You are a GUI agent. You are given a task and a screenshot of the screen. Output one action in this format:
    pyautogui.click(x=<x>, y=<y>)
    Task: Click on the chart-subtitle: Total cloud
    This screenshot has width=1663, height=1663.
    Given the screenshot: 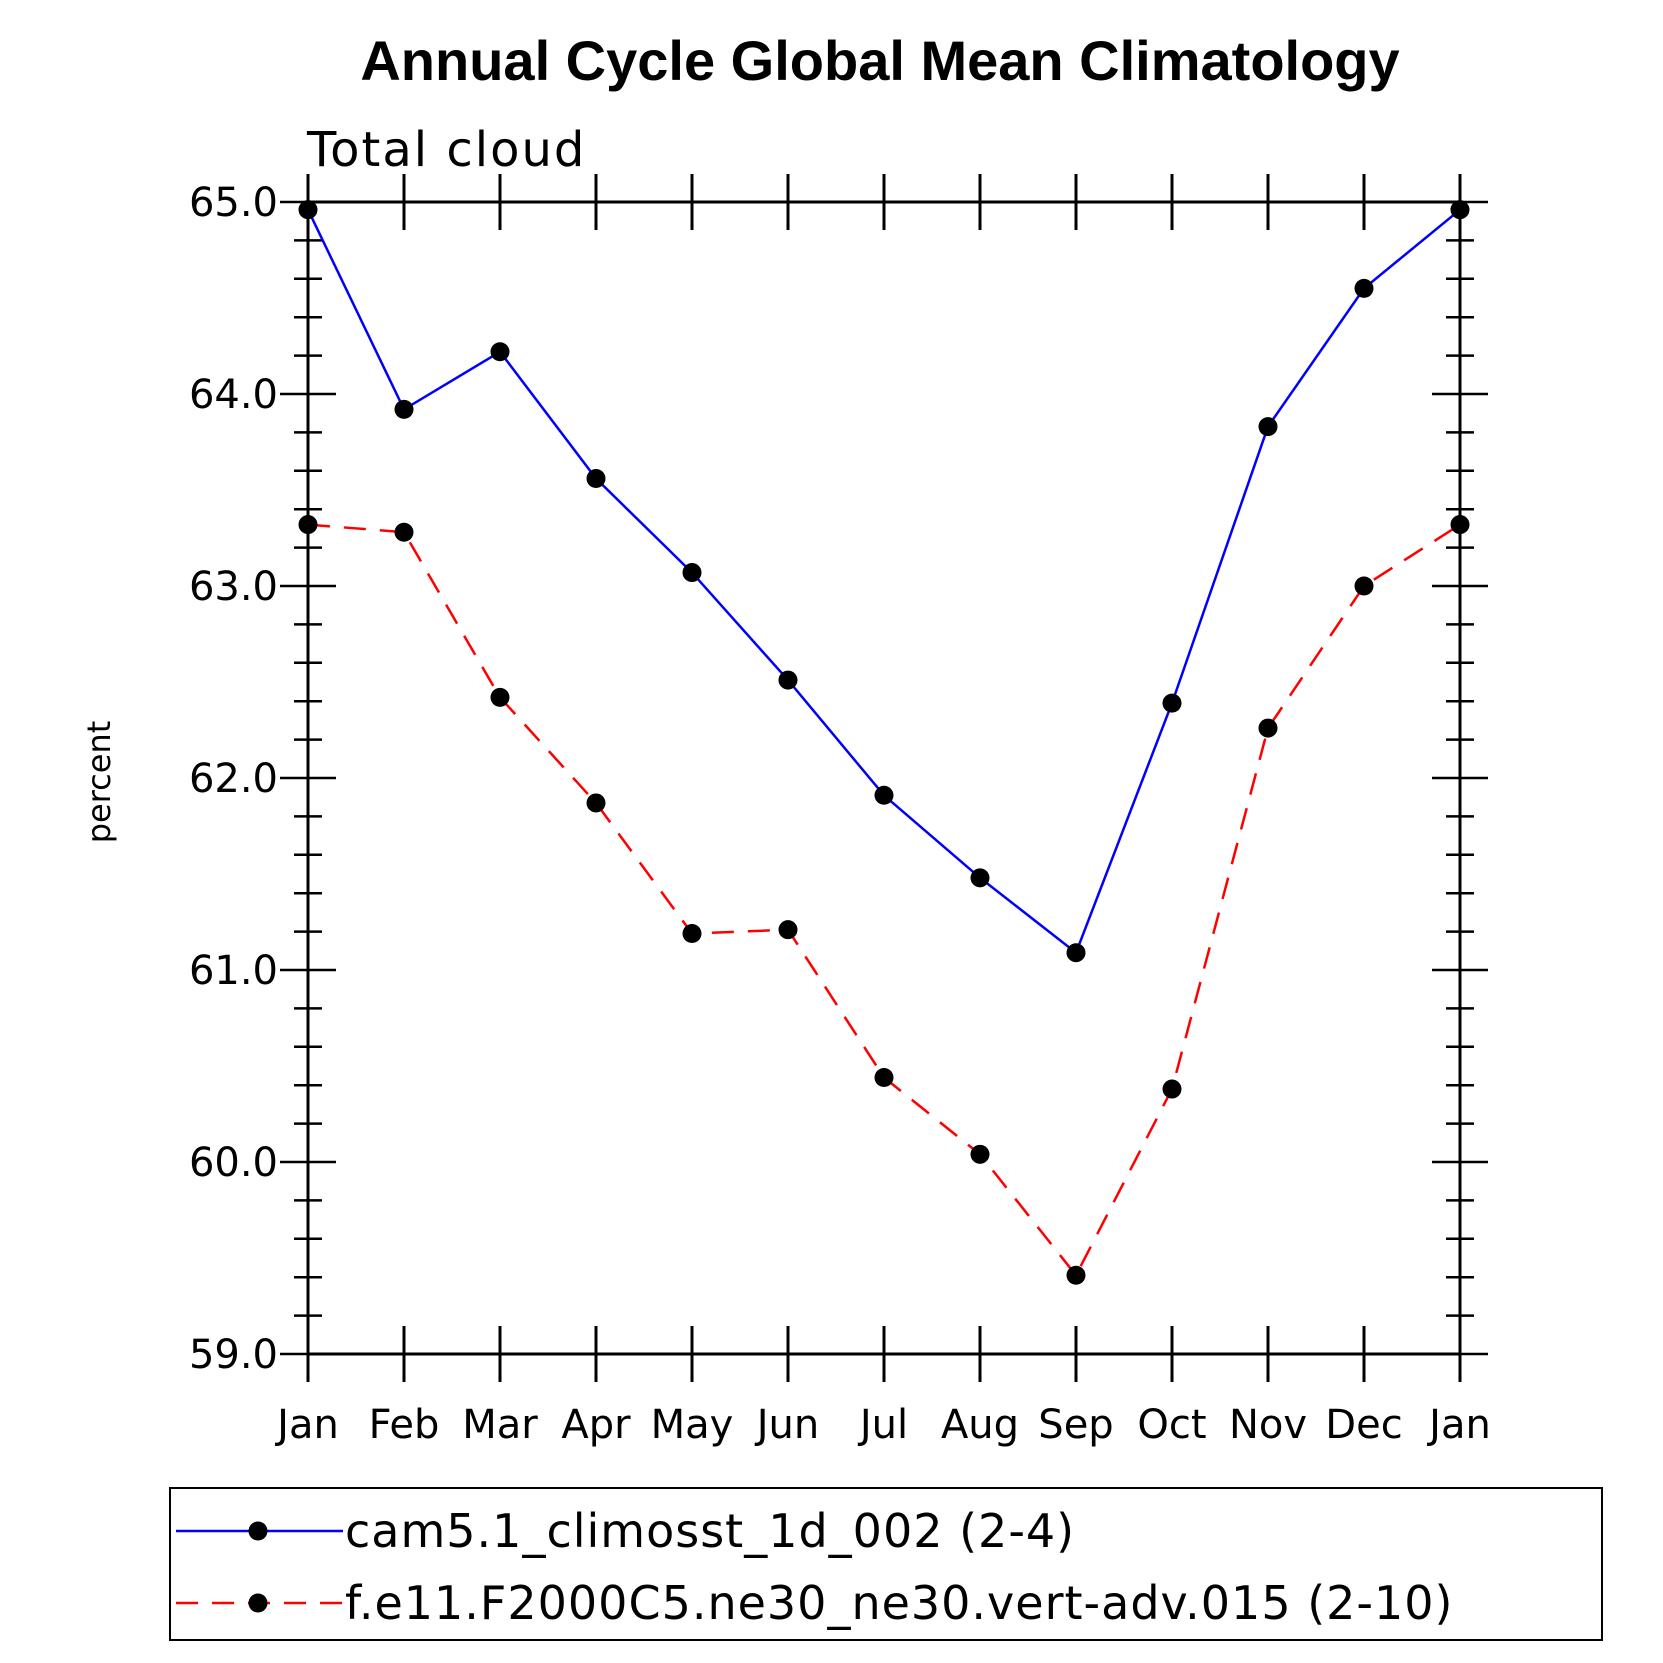 What is the action you would take?
    pyautogui.click(x=446, y=150)
    